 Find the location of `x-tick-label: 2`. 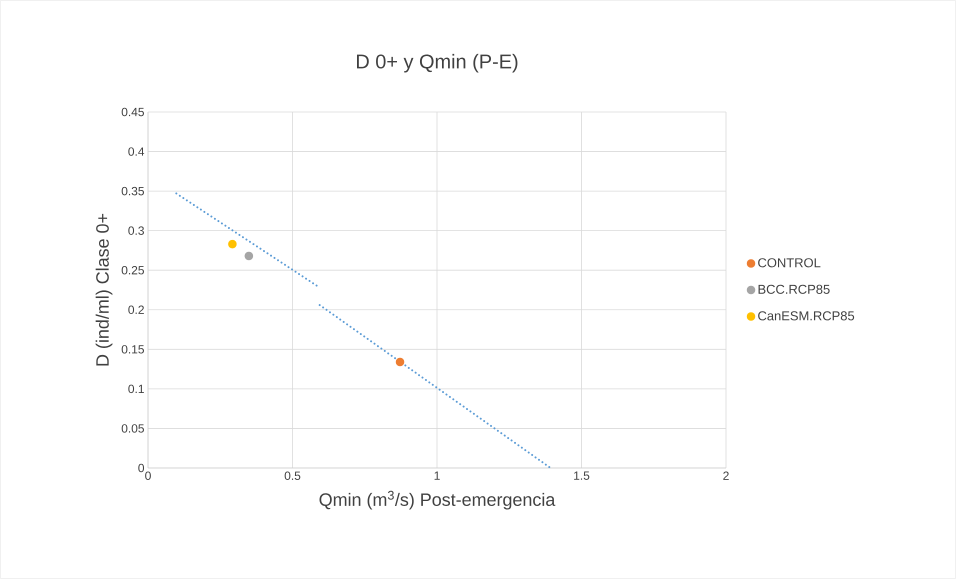

x-tick-label: 2 is located at coordinates (726, 476).